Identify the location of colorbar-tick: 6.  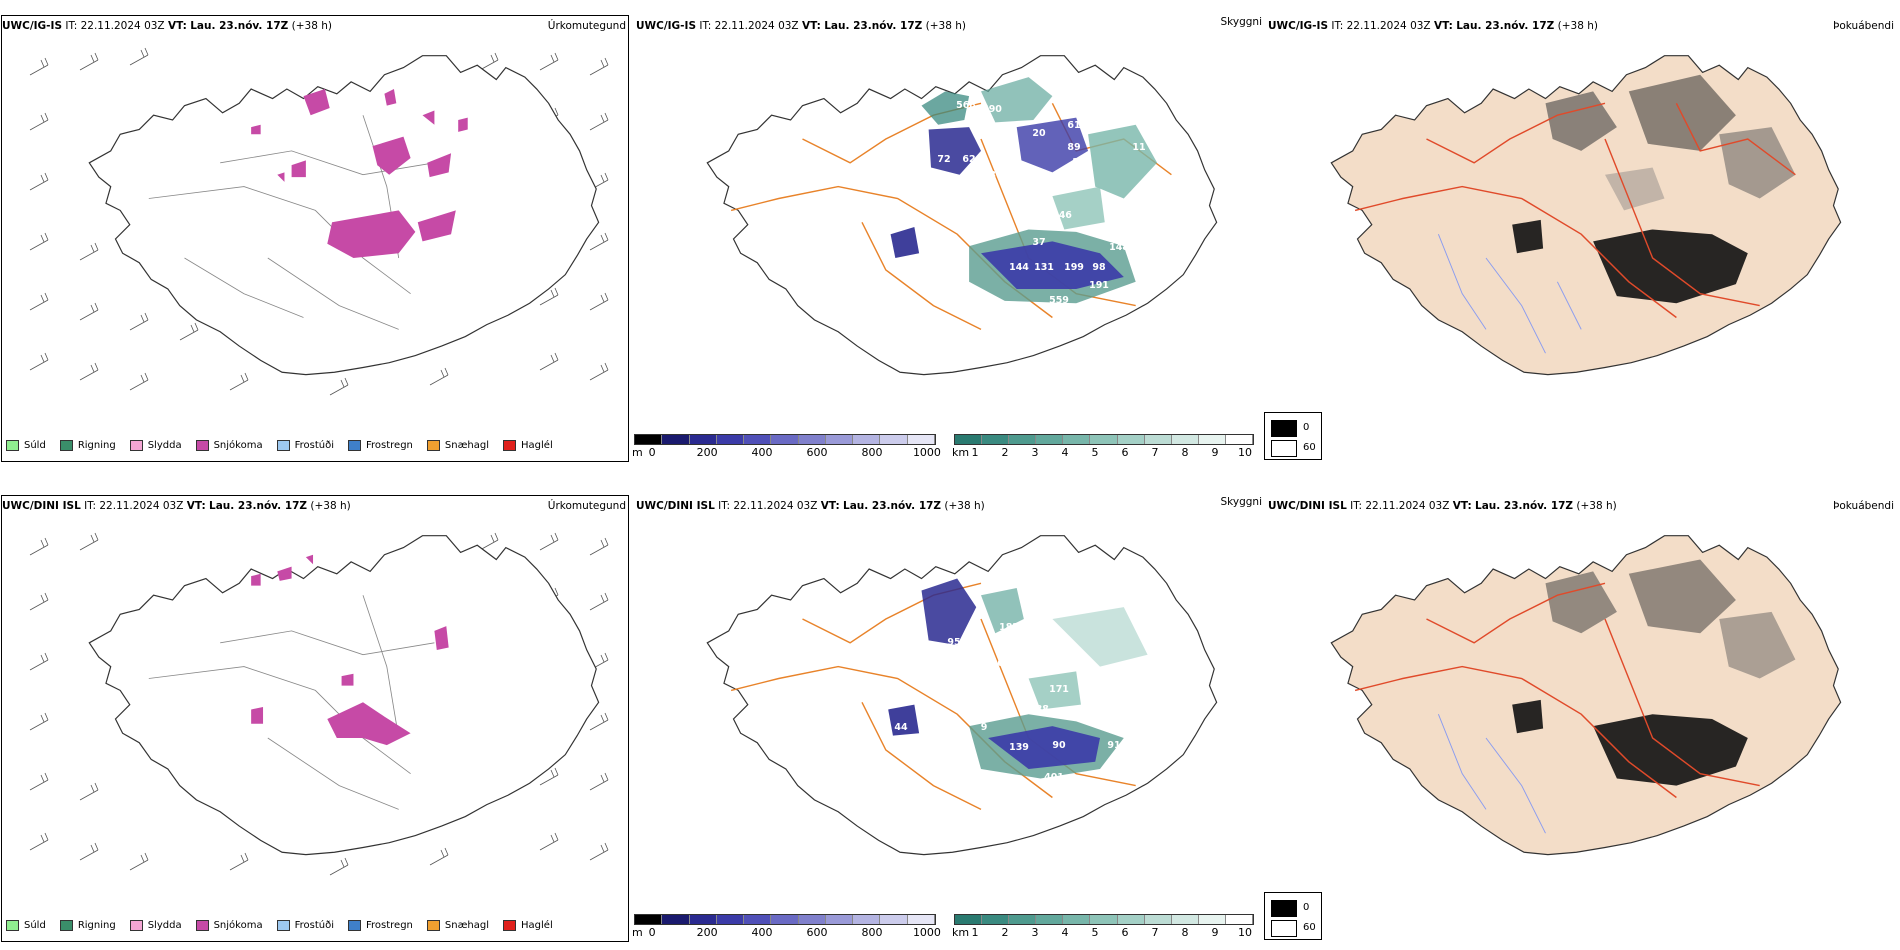
(1125, 452).